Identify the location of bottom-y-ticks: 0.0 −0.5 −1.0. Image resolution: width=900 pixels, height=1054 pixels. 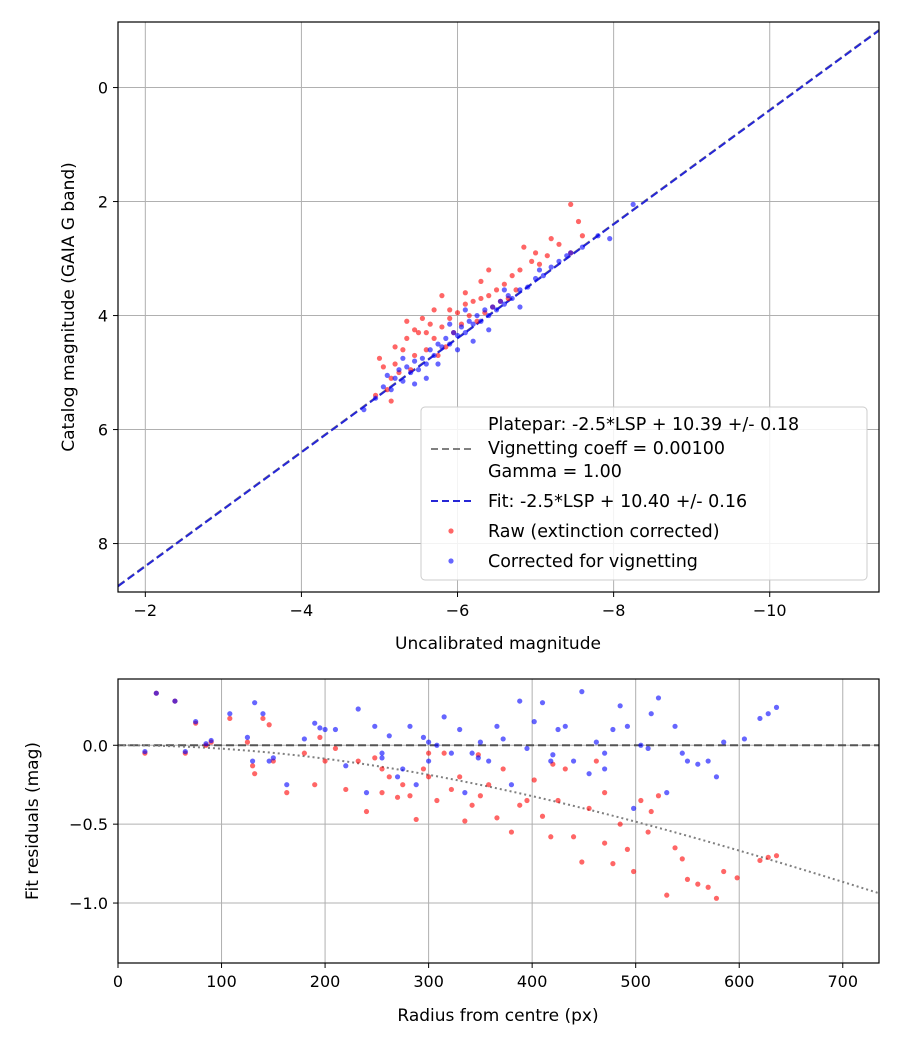
(93, 824).